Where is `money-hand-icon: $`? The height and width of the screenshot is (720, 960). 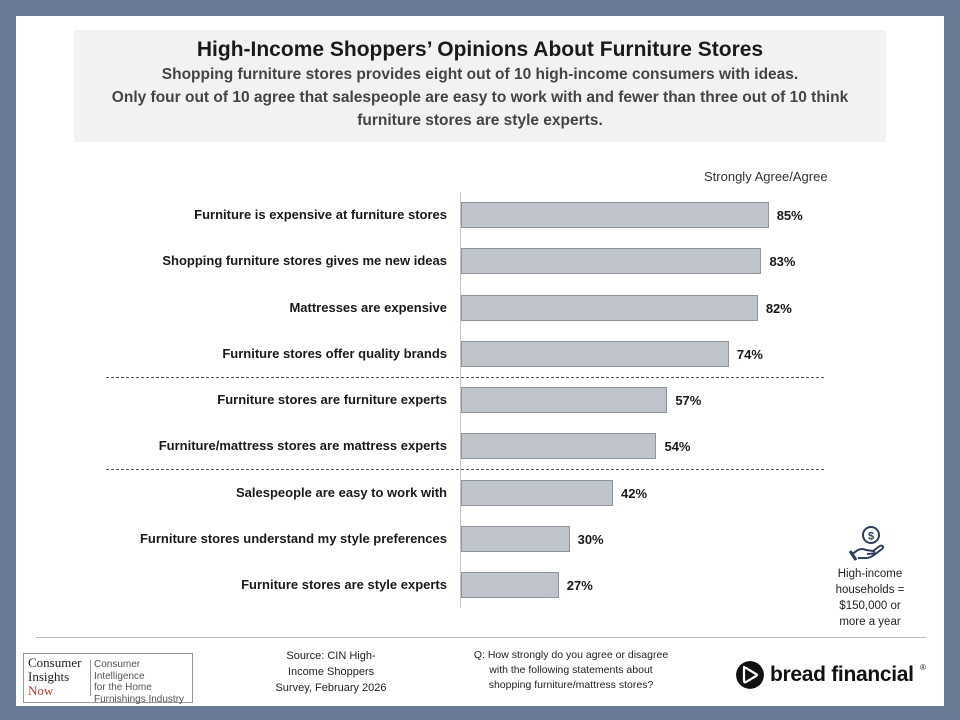
money-hand-icon: $ is located at coordinates (866, 543).